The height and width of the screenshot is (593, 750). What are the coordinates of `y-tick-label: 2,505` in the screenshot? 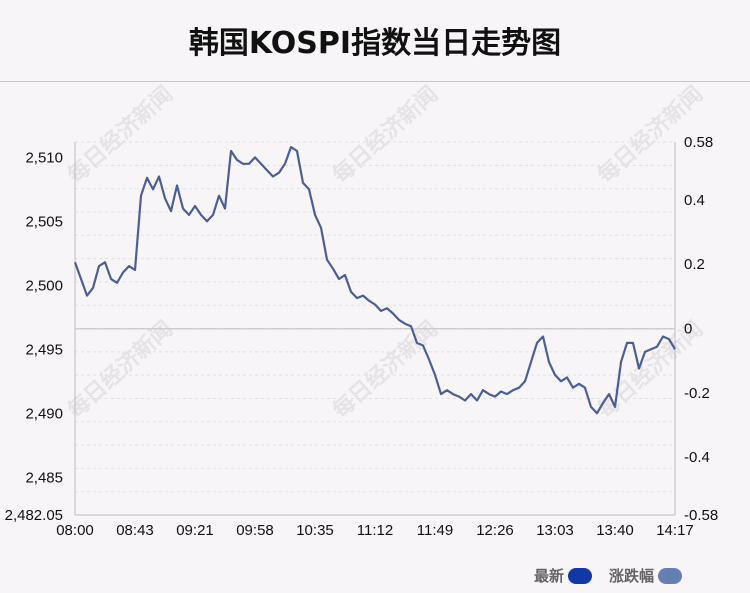 It's located at (44, 221).